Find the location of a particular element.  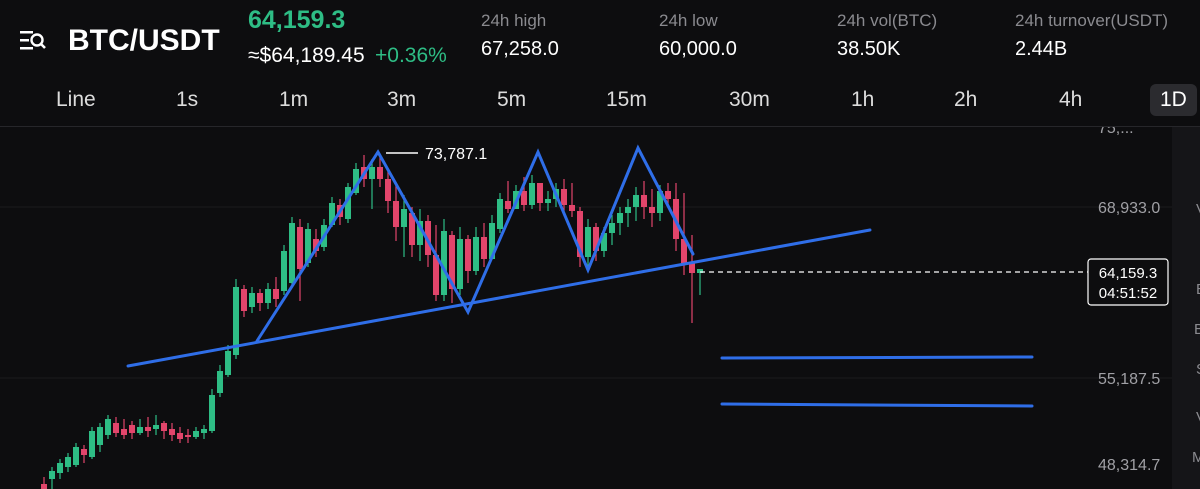

stat-24h-low: 24h low 60,000.0 is located at coordinates (698, 36).